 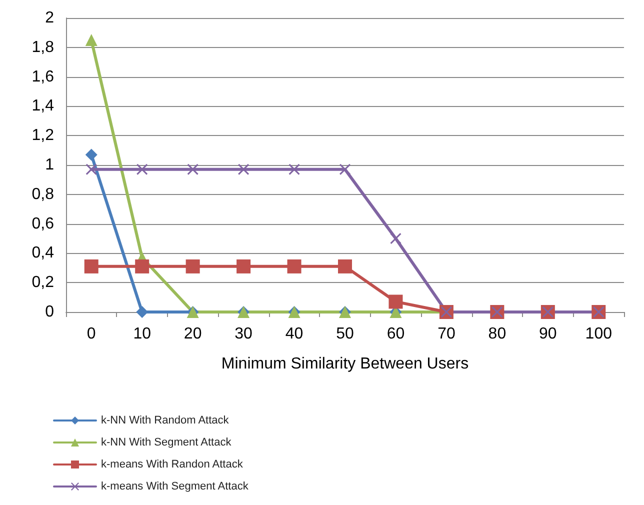 I want to click on y-tick-label: 0, so click(x=49, y=312).